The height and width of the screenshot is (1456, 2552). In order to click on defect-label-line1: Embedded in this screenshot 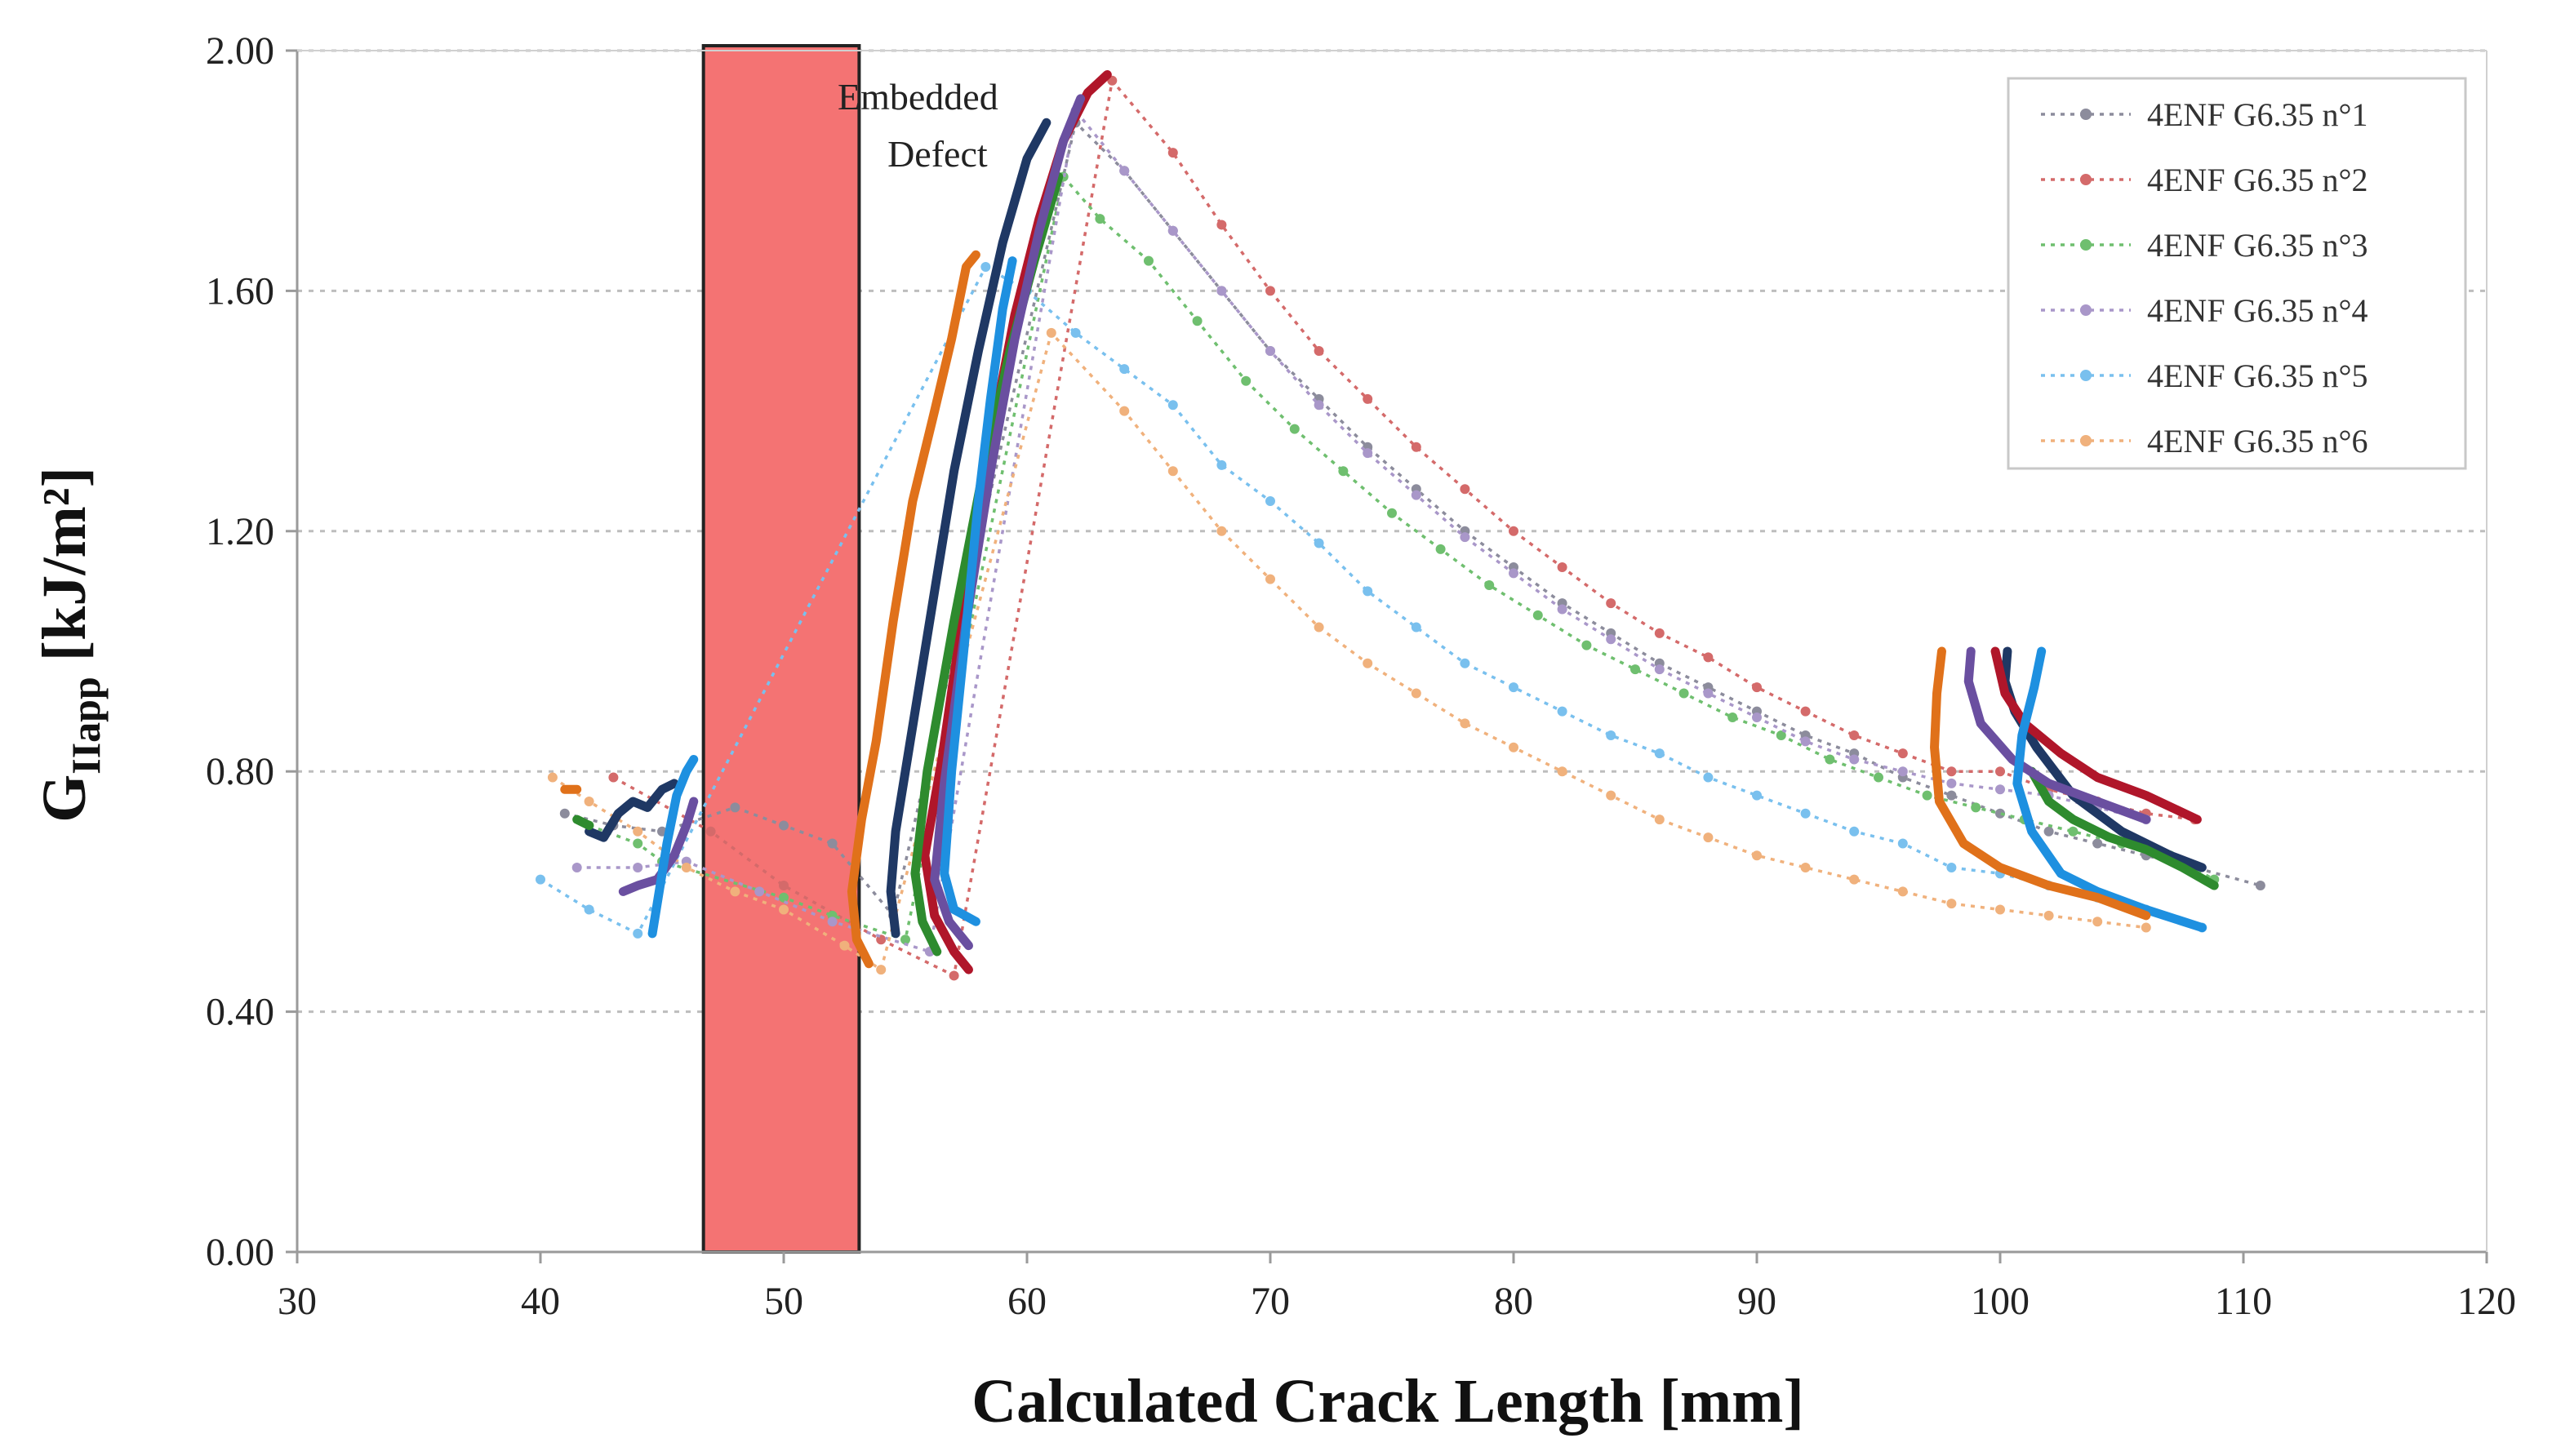, I will do `click(918, 97)`.